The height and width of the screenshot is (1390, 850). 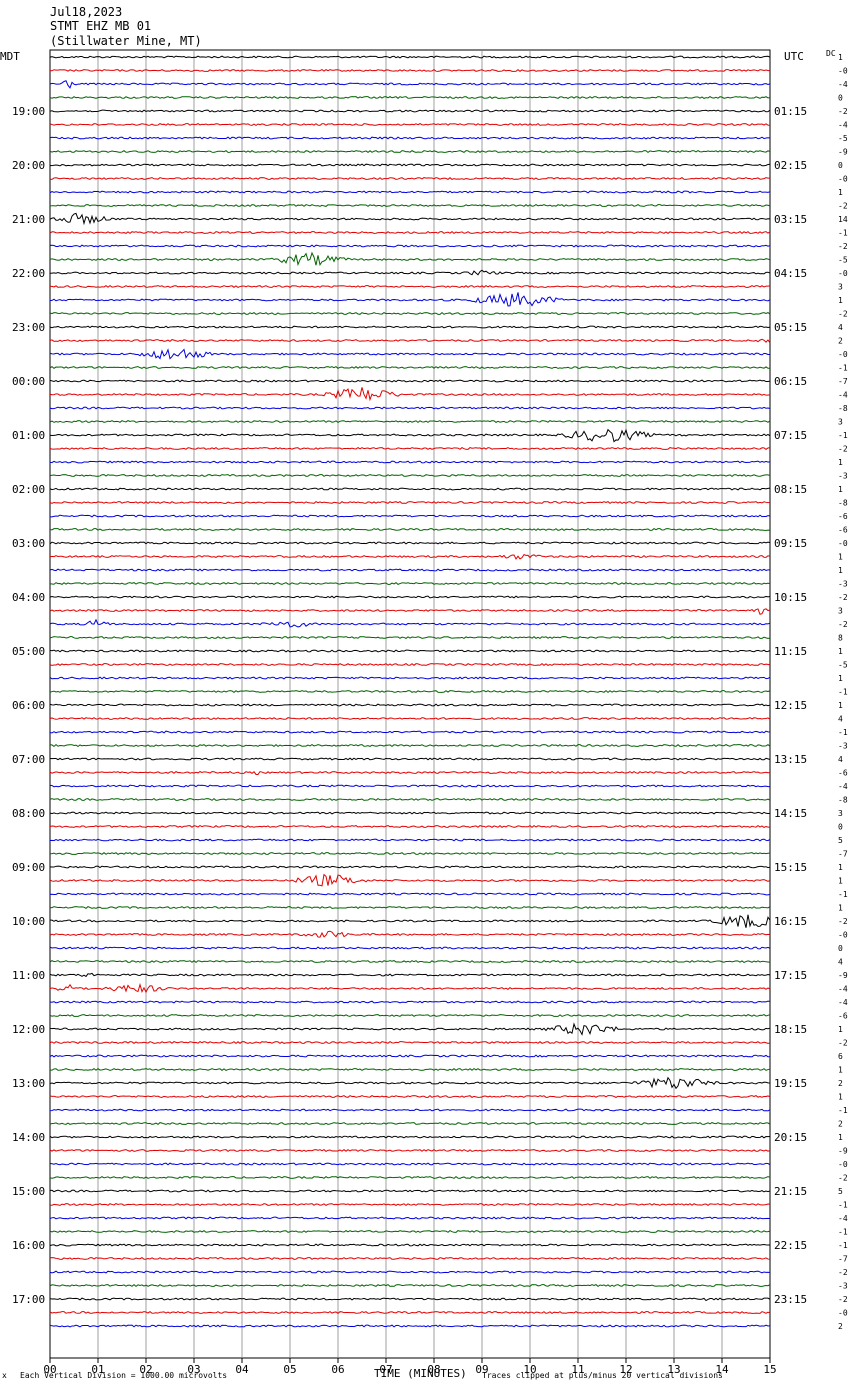 What do you see at coordinates (28, 111) in the screenshot?
I see `left-hour-label: 19:00` at bounding box center [28, 111].